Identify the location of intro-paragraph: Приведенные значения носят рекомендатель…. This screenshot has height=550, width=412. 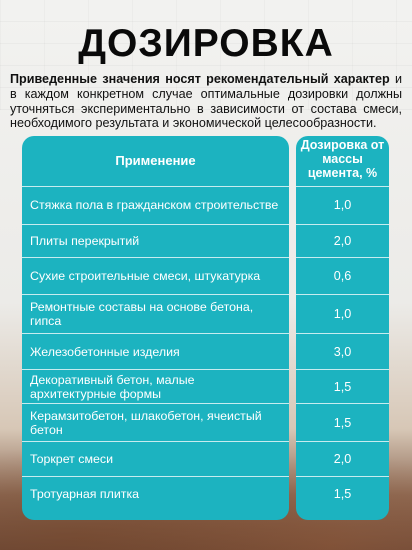
(206, 101).